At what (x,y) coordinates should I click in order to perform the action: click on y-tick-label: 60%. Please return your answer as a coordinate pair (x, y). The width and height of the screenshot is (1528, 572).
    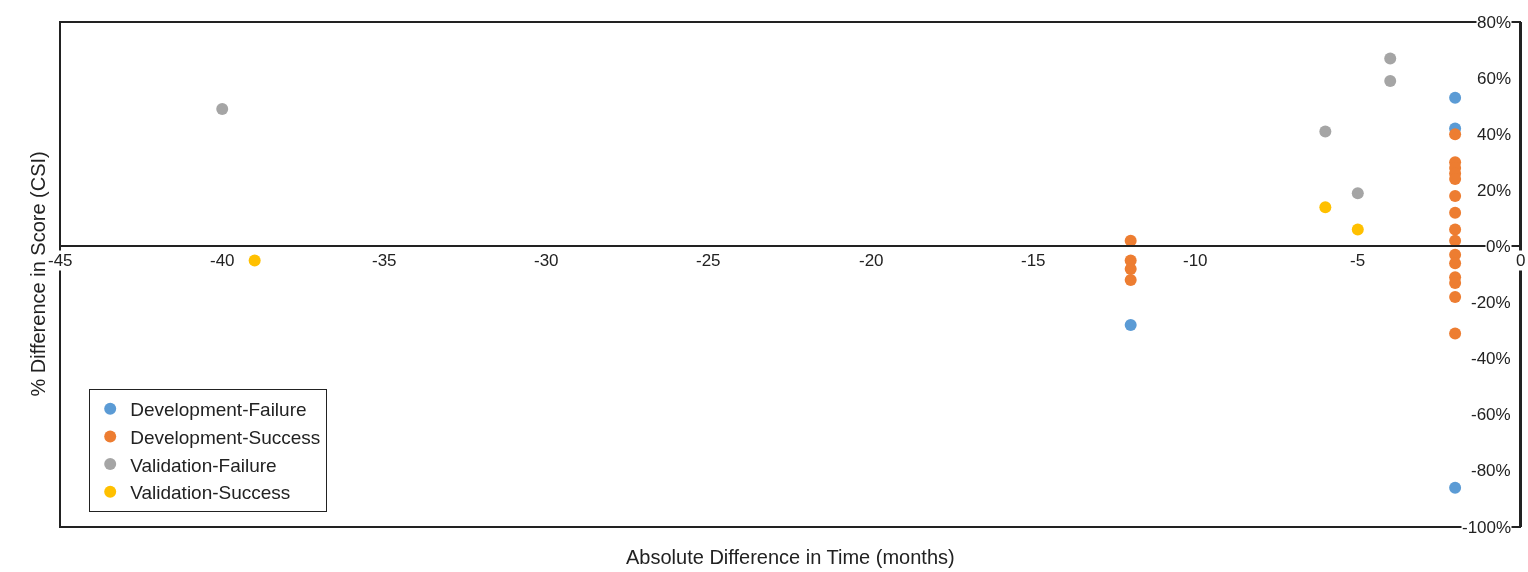
    Looking at the image, I should click on (1494, 78).